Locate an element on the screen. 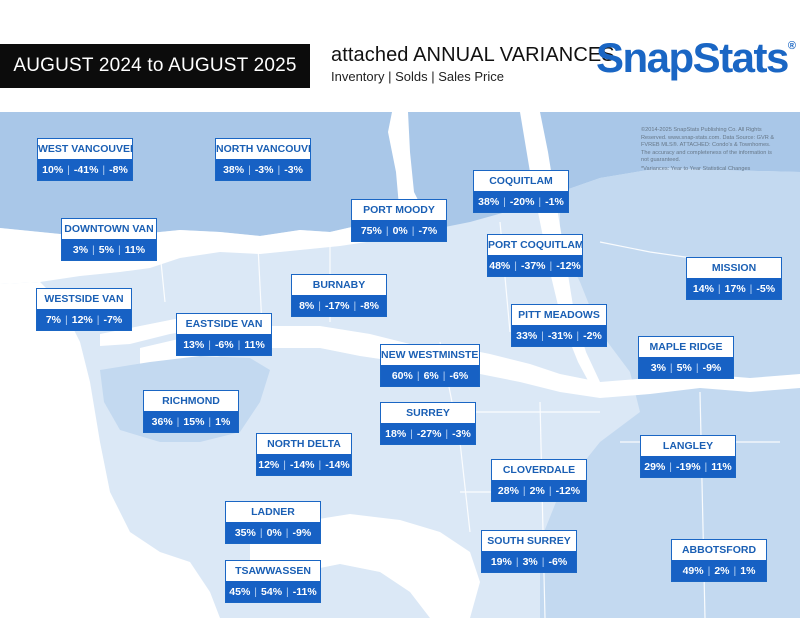 This screenshot has height=618, width=800. solds-variance: -3% is located at coordinates (264, 169).